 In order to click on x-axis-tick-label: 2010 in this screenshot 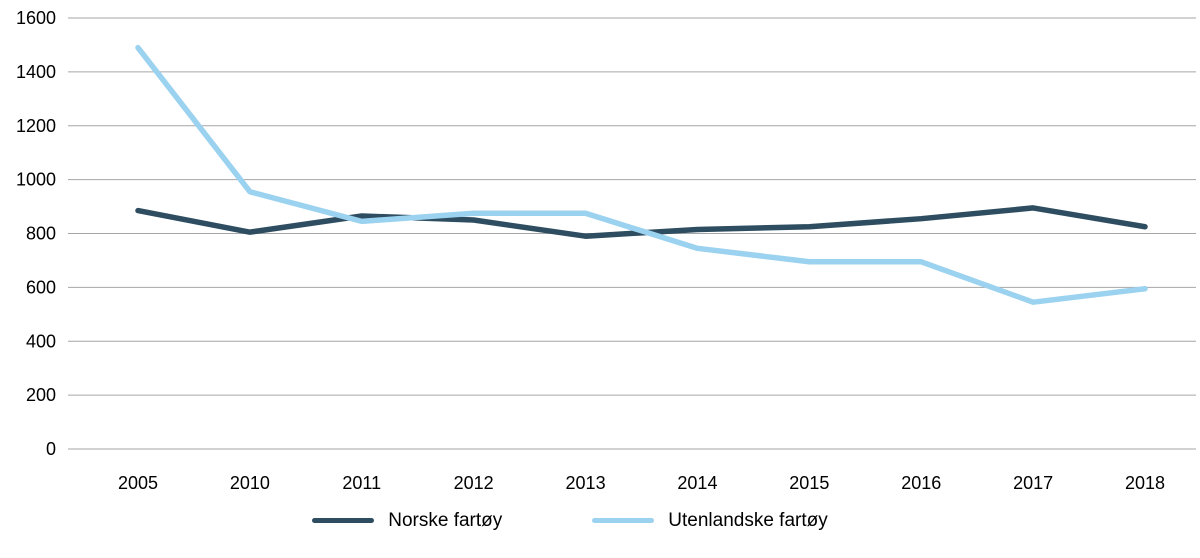, I will do `click(250, 483)`.